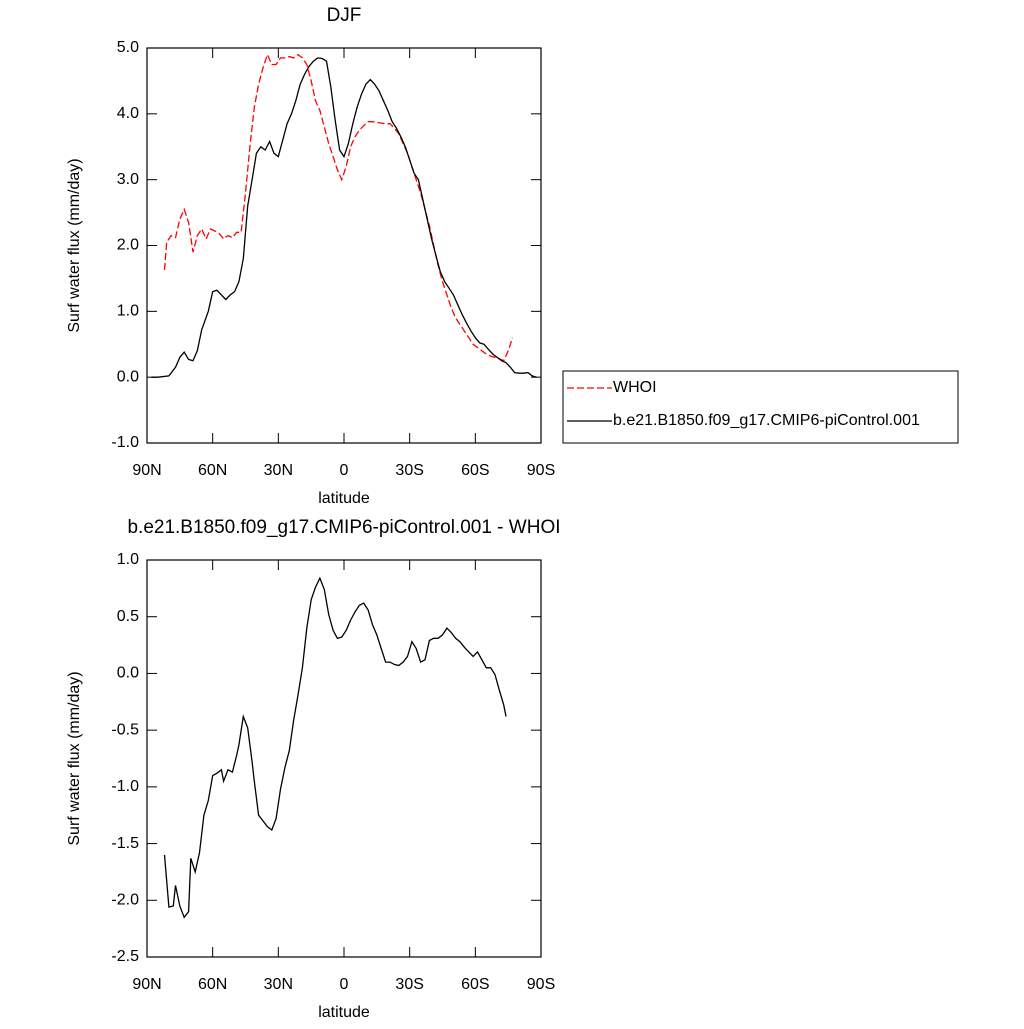 Image resolution: width=1024 pixels, height=1029 pixels. I want to click on y-tick-label: -2.5, so click(125, 956).